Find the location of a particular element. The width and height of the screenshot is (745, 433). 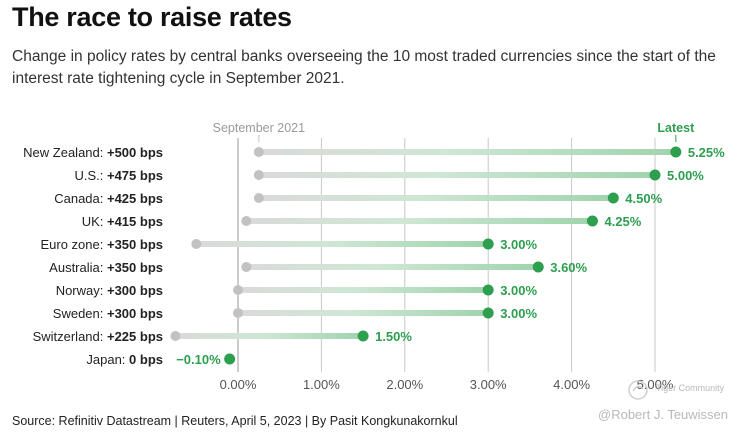

latest-label: Latest is located at coordinates (676, 128).